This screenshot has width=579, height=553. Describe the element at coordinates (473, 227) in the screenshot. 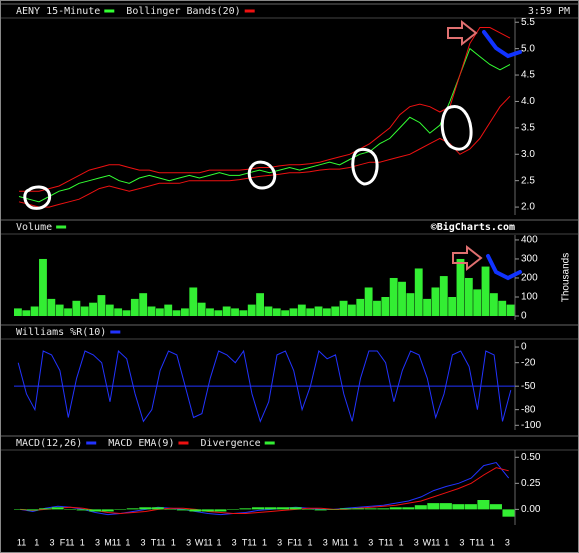

I see `credit: ©BigCharts.com` at that location.